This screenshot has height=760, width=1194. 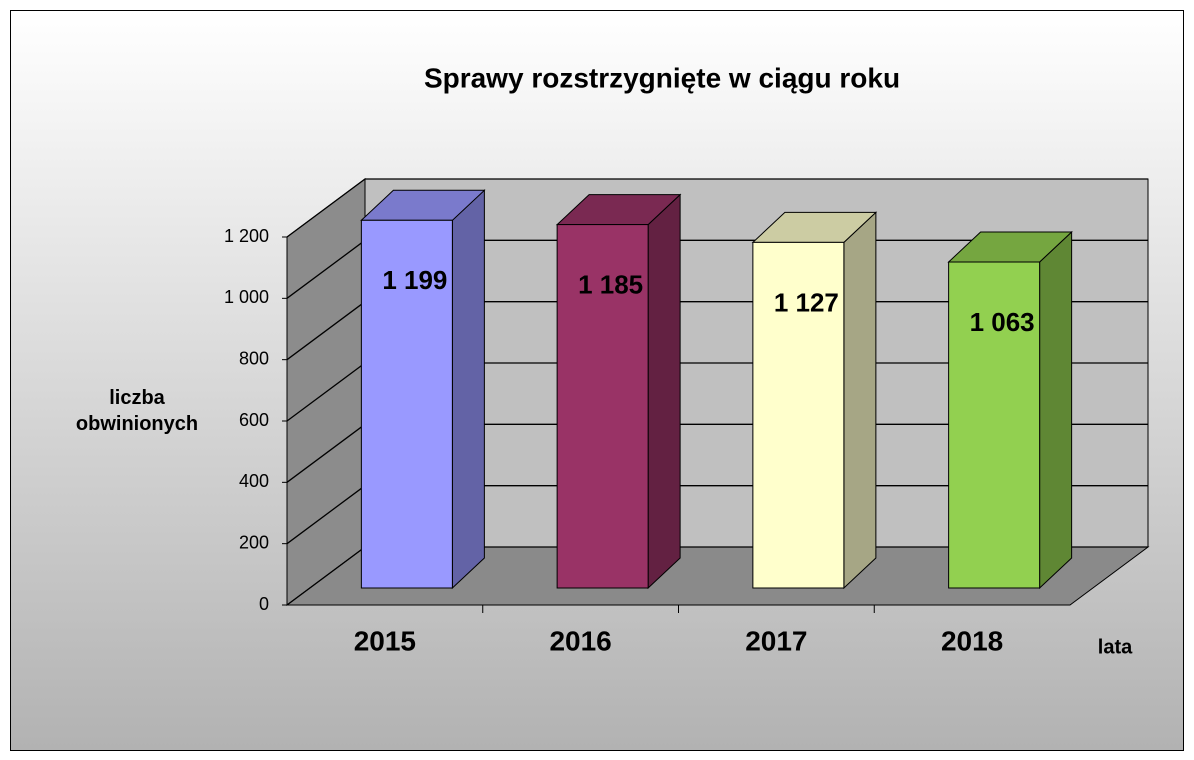 What do you see at coordinates (385, 640) in the screenshot?
I see `x-tick-label: 2015` at bounding box center [385, 640].